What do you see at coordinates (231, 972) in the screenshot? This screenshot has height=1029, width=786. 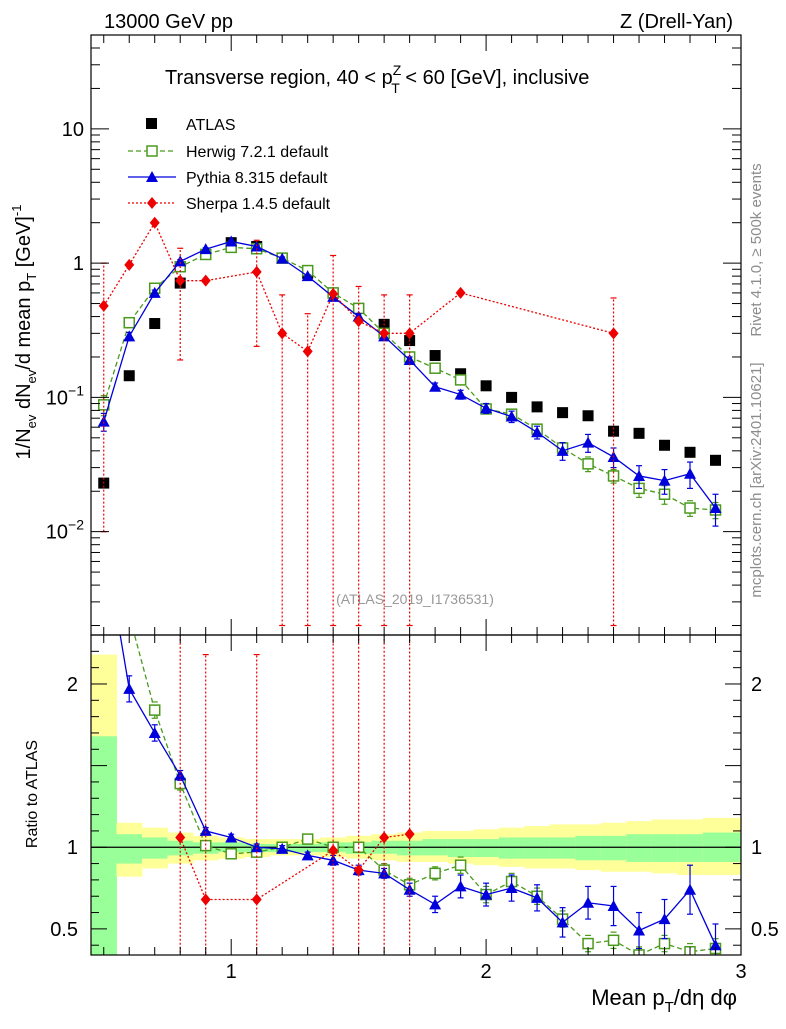 I see `x-tick-label: 1` at bounding box center [231, 972].